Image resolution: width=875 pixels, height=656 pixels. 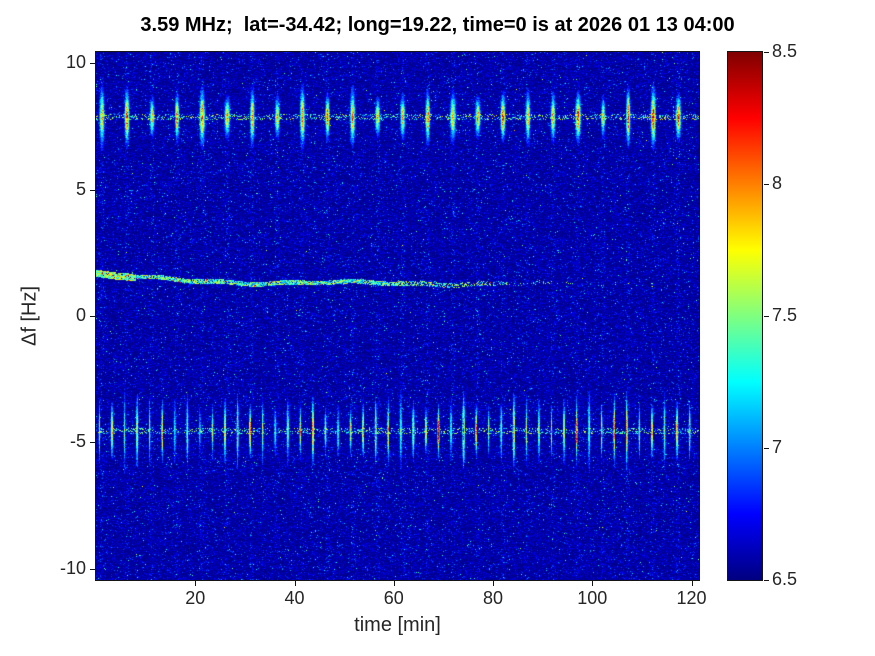 What do you see at coordinates (592, 598) in the screenshot?
I see `x-tick-label: 100` at bounding box center [592, 598].